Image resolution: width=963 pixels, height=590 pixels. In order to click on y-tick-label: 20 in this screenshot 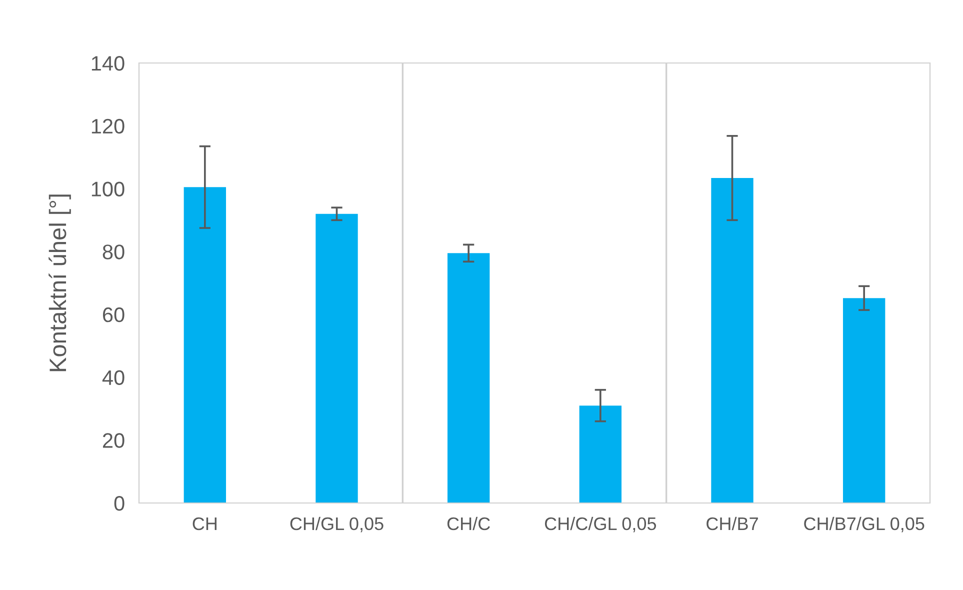, I will do `click(113, 440)`.